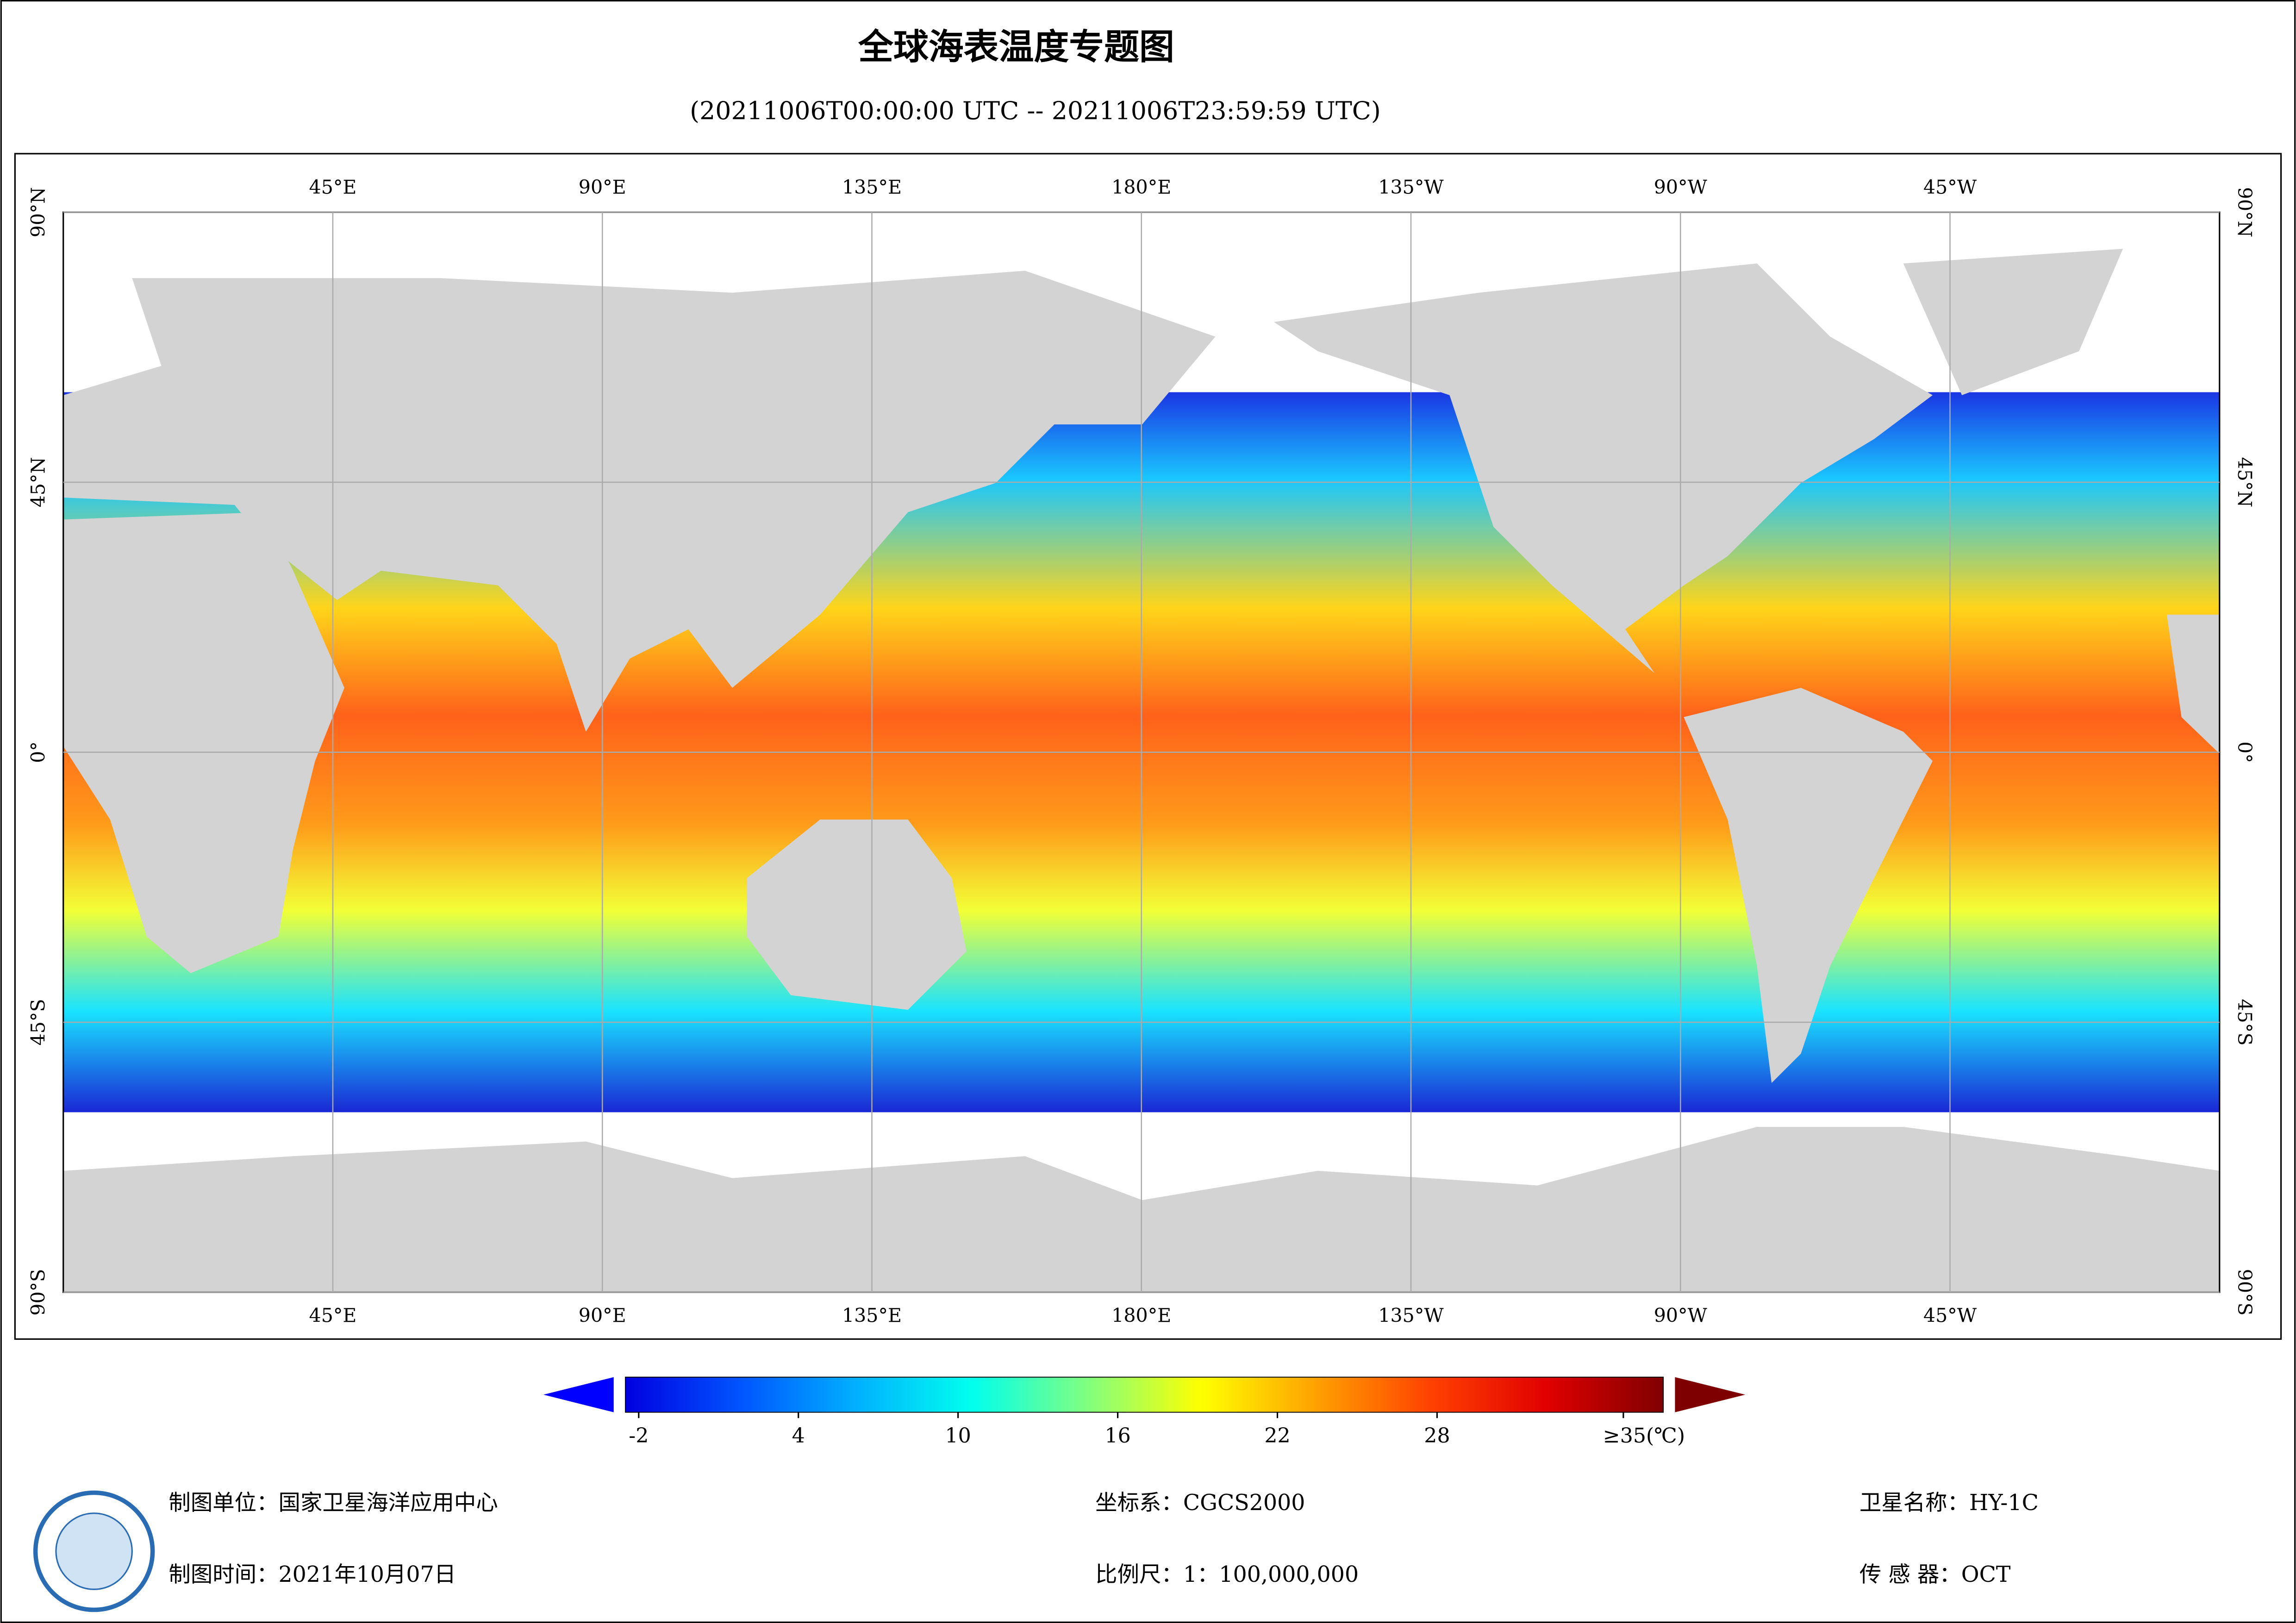 This screenshot has height=1623, width=2296. I want to click on colorbar-under, so click(578, 1394).